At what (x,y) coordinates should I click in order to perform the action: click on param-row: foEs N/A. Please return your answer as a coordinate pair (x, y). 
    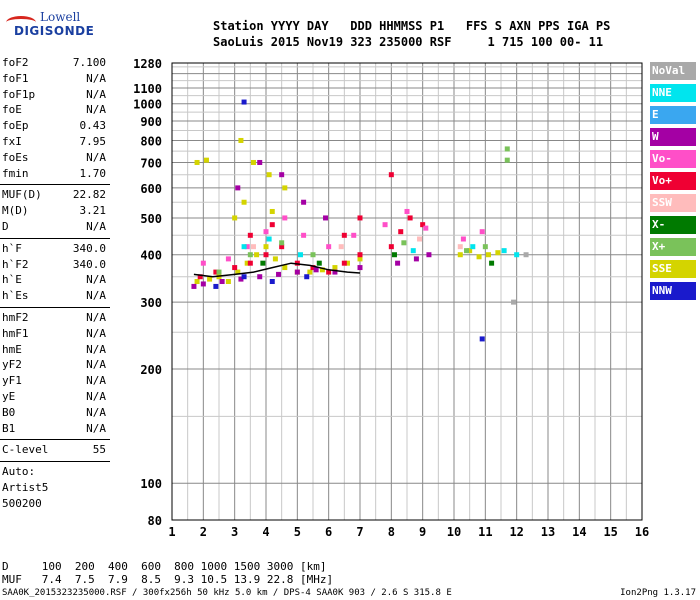
    Looking at the image, I should click on (55, 158).